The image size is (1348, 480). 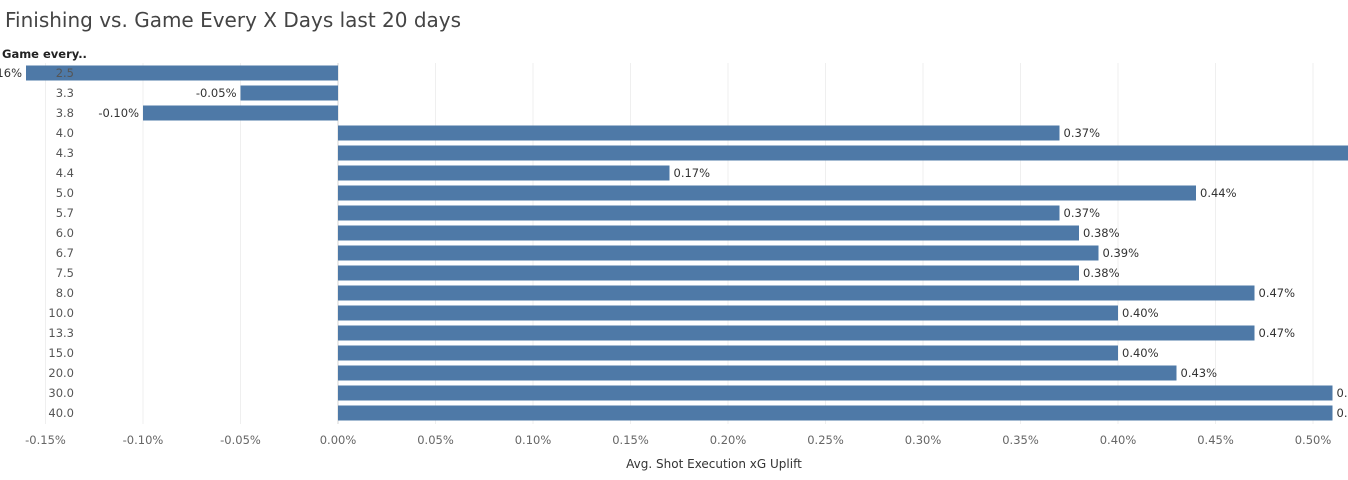 What do you see at coordinates (61, 353) in the screenshot?
I see `category-label: 15.0` at bounding box center [61, 353].